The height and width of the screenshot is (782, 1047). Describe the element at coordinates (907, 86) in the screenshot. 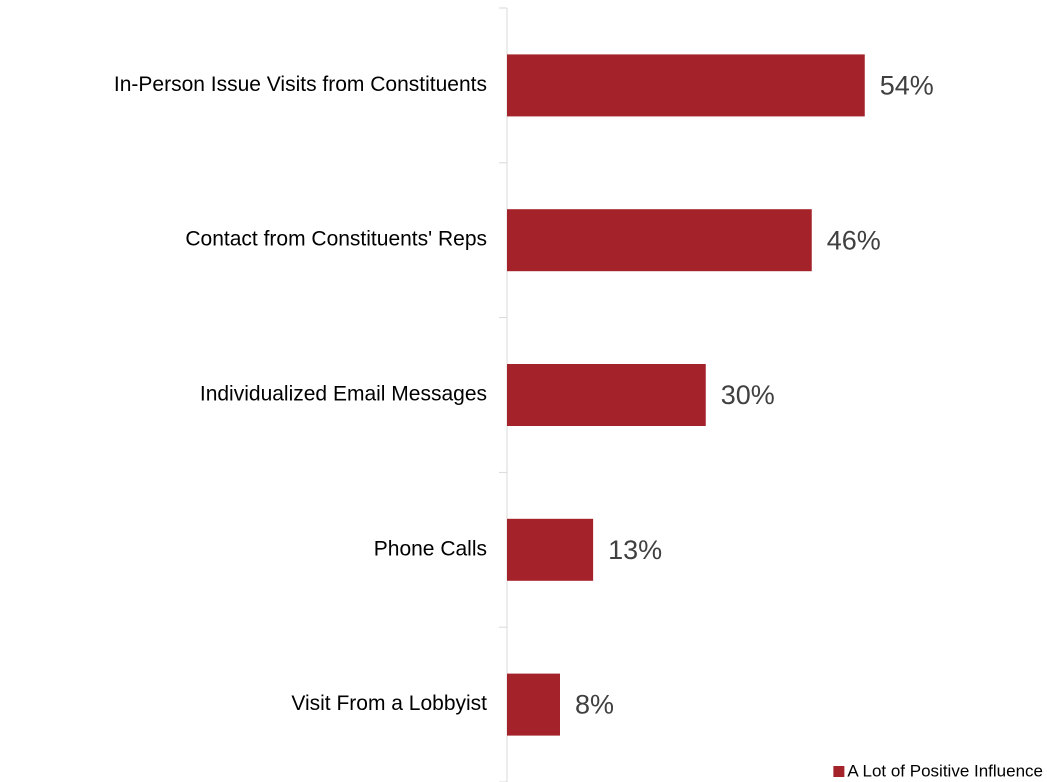

I see `data-label: 54%` at that location.